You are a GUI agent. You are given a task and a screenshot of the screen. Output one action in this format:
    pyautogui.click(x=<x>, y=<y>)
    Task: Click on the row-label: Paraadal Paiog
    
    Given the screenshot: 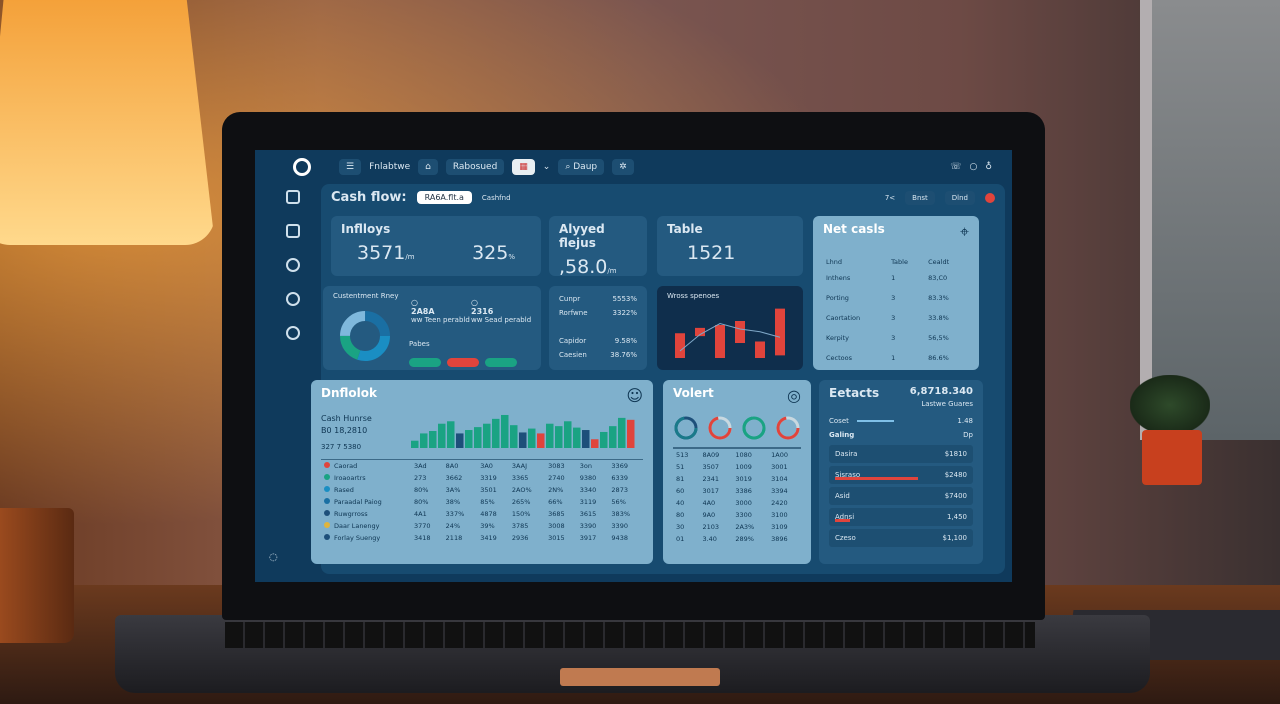 What is the action you would take?
    pyautogui.click(x=366, y=502)
    